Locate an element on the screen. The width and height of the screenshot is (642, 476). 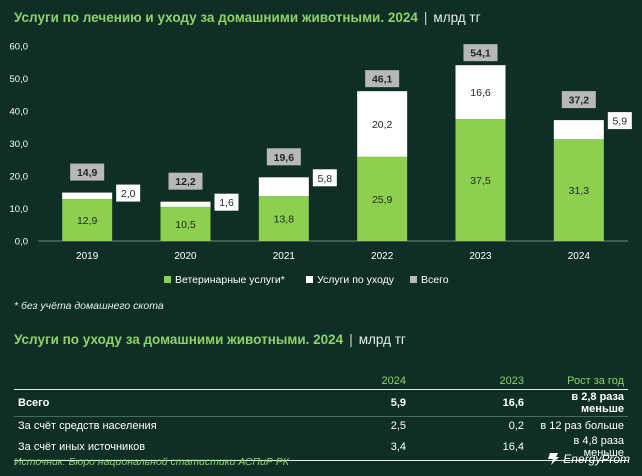
x-tick-label: 2022 is located at coordinates (382, 256).